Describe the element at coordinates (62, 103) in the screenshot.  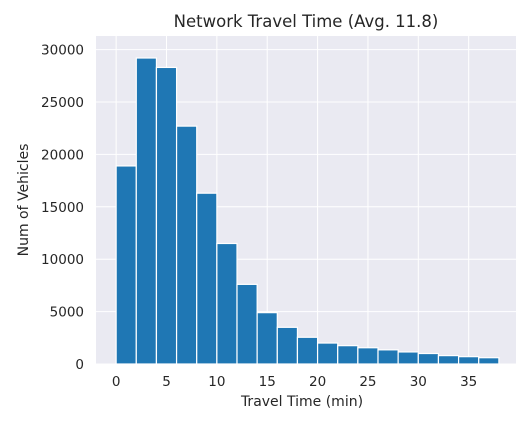
I see `y-tick-label: 25000` at that location.